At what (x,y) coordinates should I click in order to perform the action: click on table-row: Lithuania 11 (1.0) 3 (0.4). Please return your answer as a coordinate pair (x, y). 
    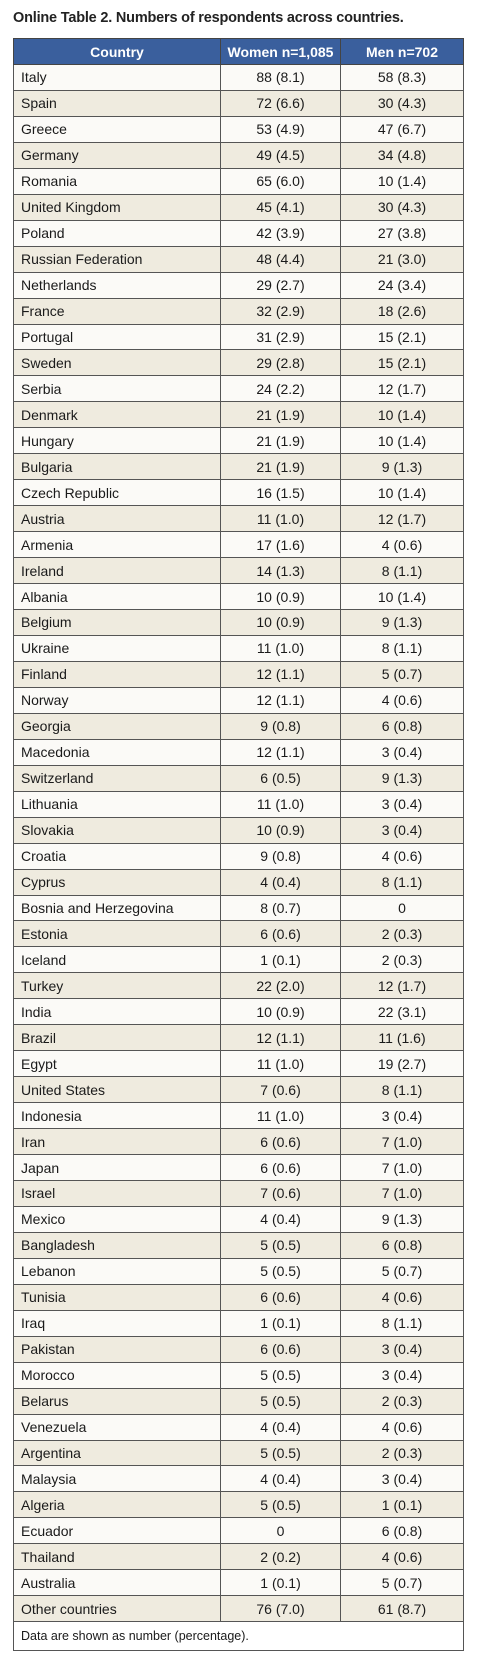
    Looking at the image, I should click on (238, 804).